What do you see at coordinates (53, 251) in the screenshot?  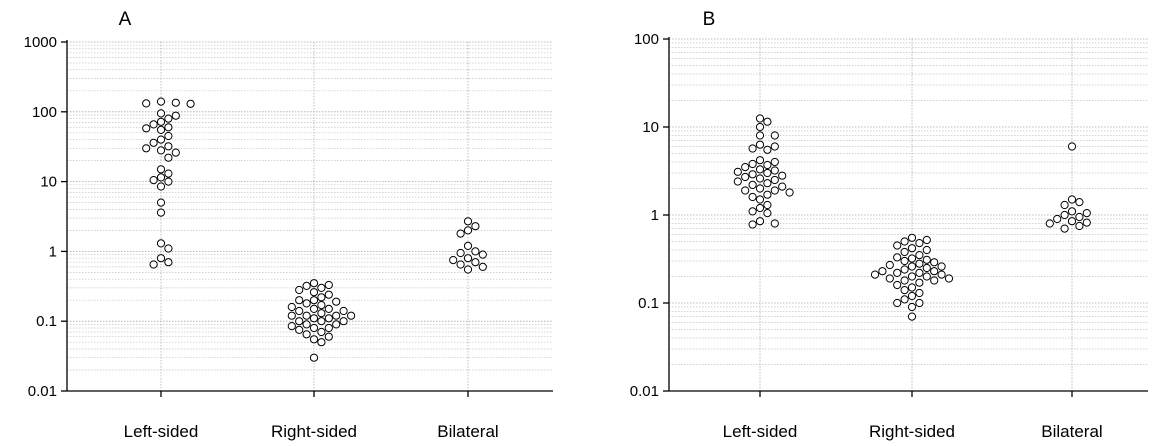 I see `y-tick-label: 1` at bounding box center [53, 251].